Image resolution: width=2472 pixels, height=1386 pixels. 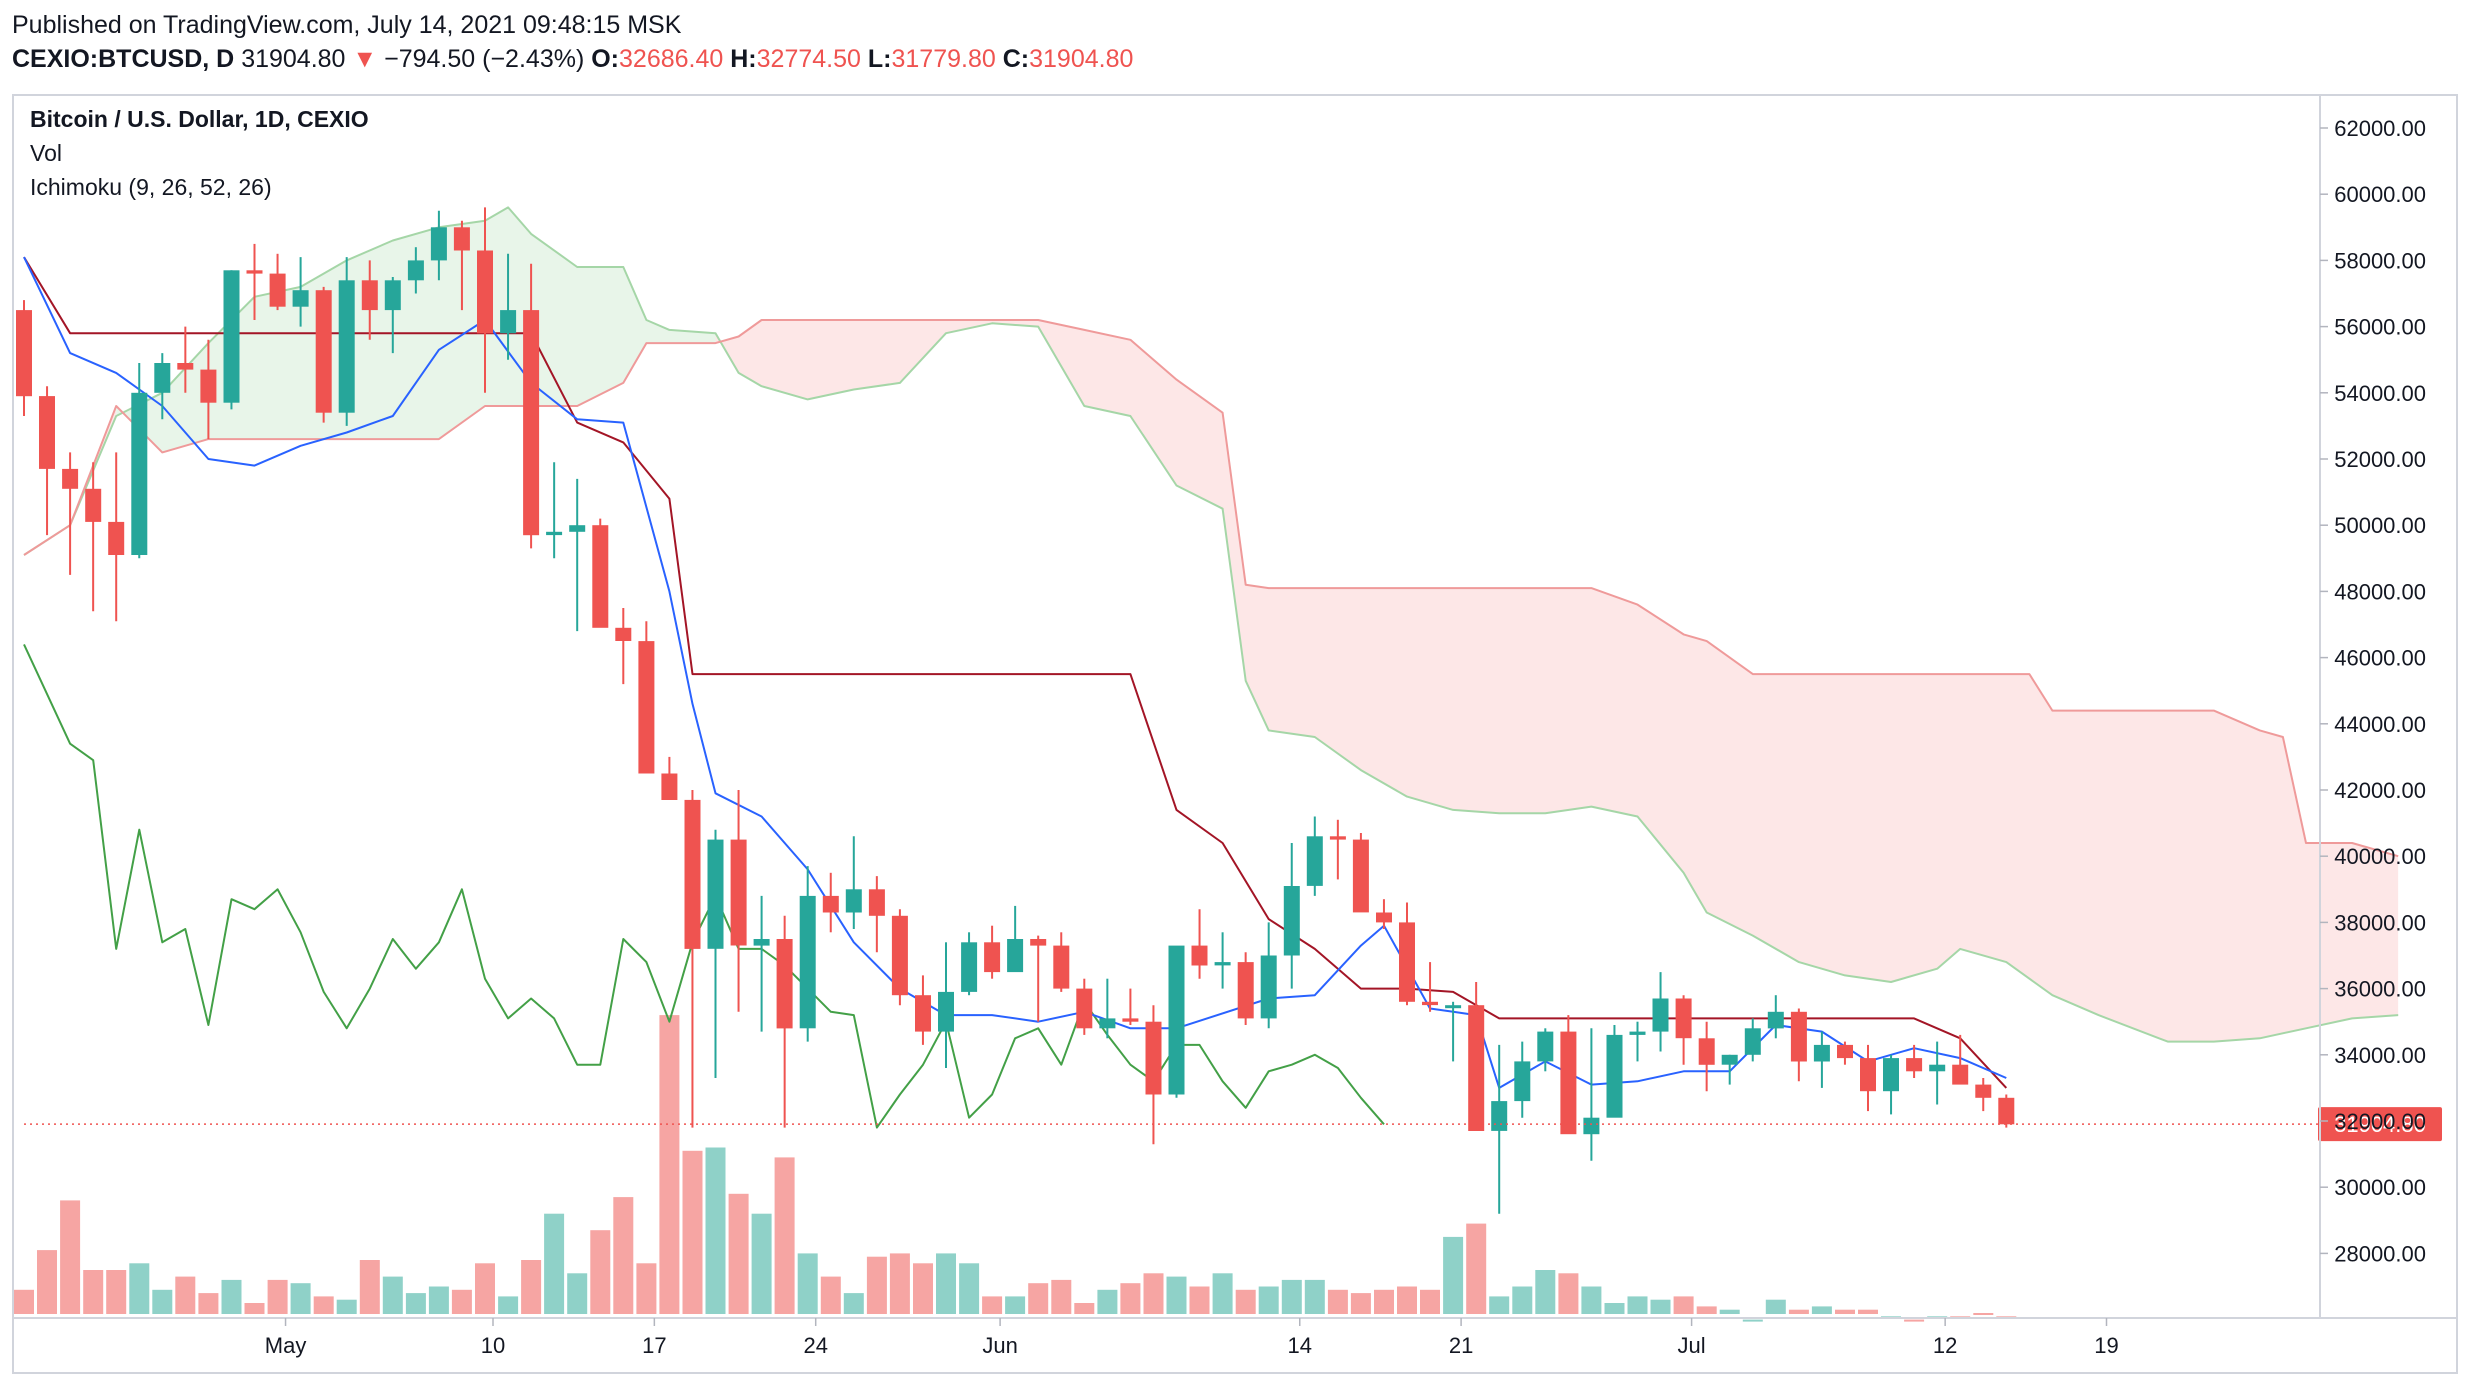 What do you see at coordinates (1016, 59) in the screenshot?
I see `close-label: C:` at bounding box center [1016, 59].